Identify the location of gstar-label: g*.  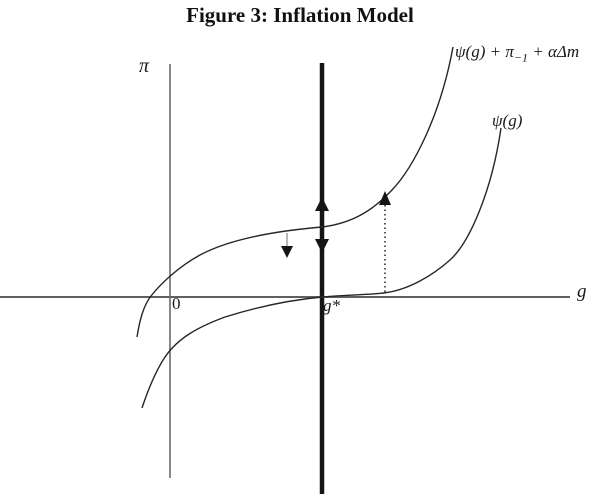
(331, 305).